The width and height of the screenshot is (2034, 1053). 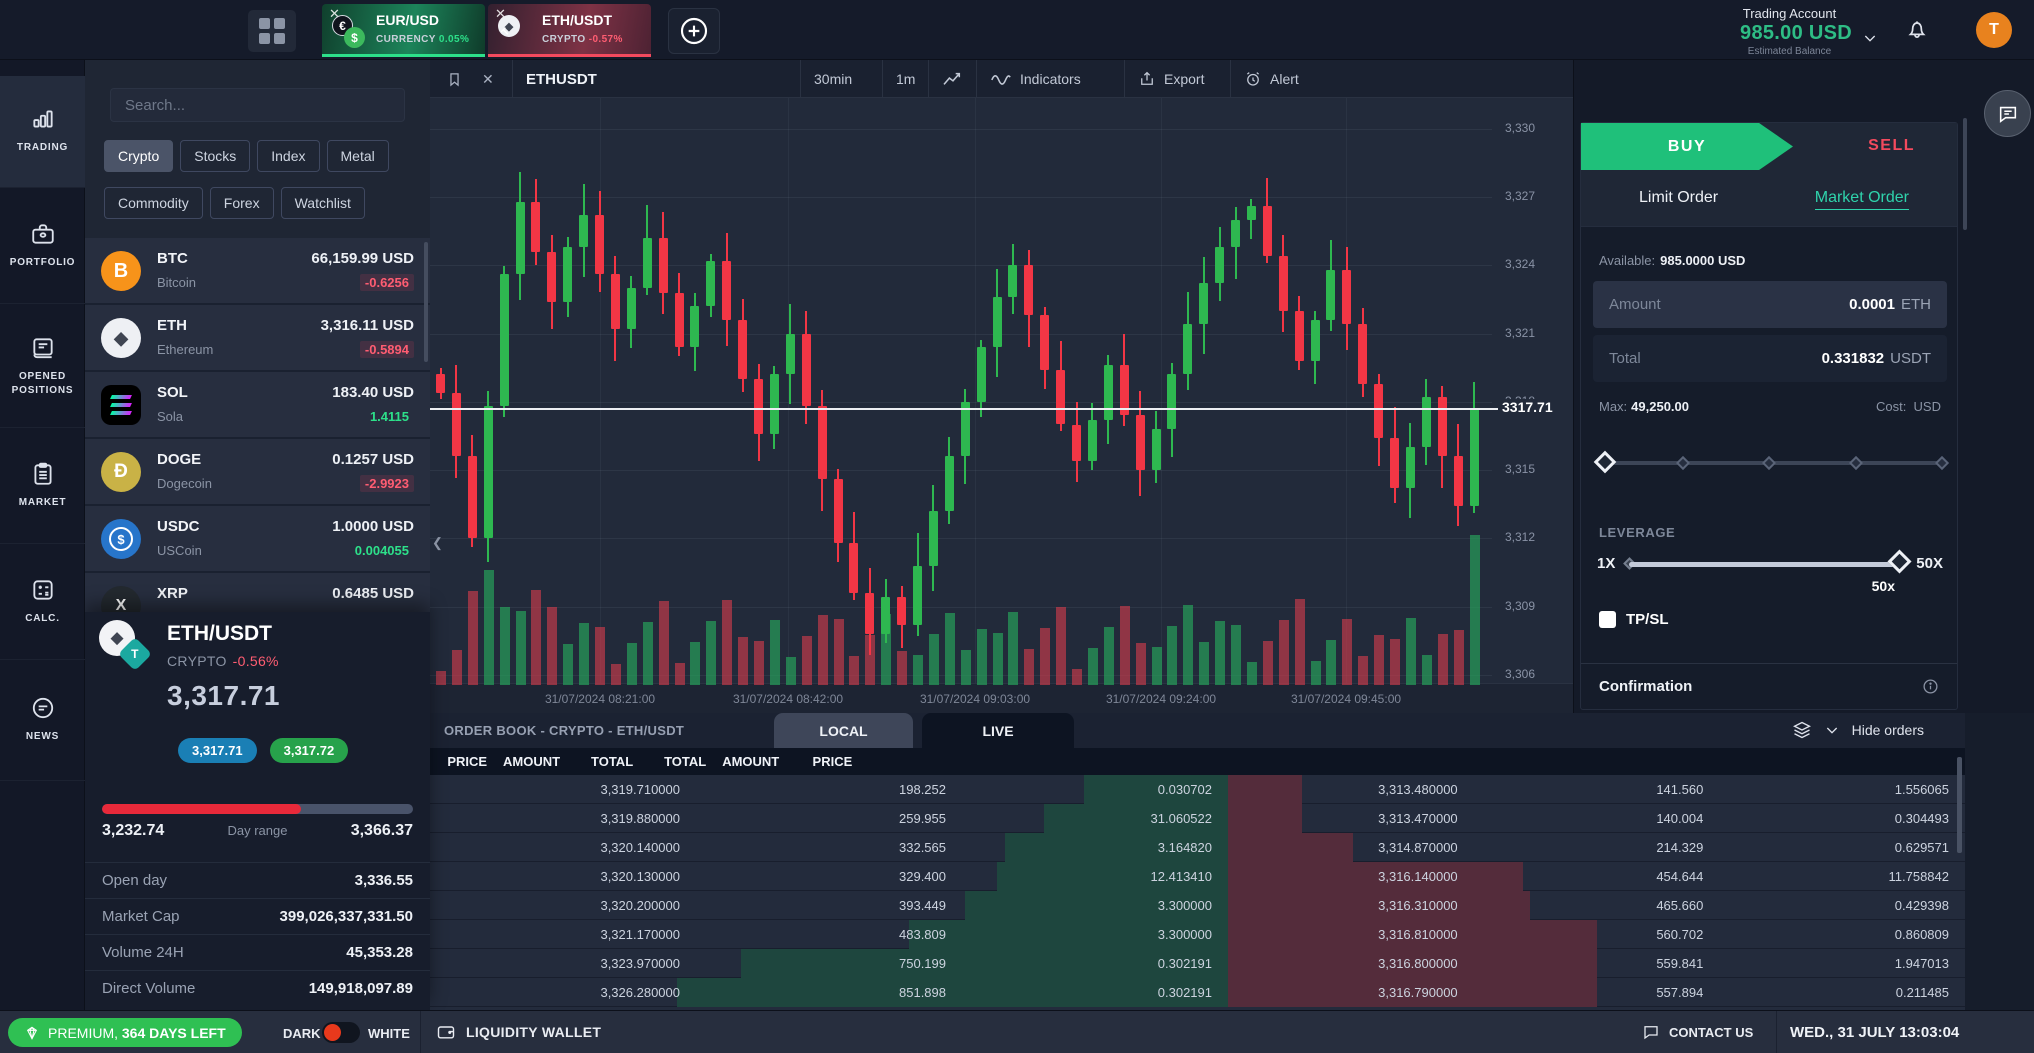 What do you see at coordinates (454, 39) in the screenshot?
I see `tab-change: 0.05%` at bounding box center [454, 39].